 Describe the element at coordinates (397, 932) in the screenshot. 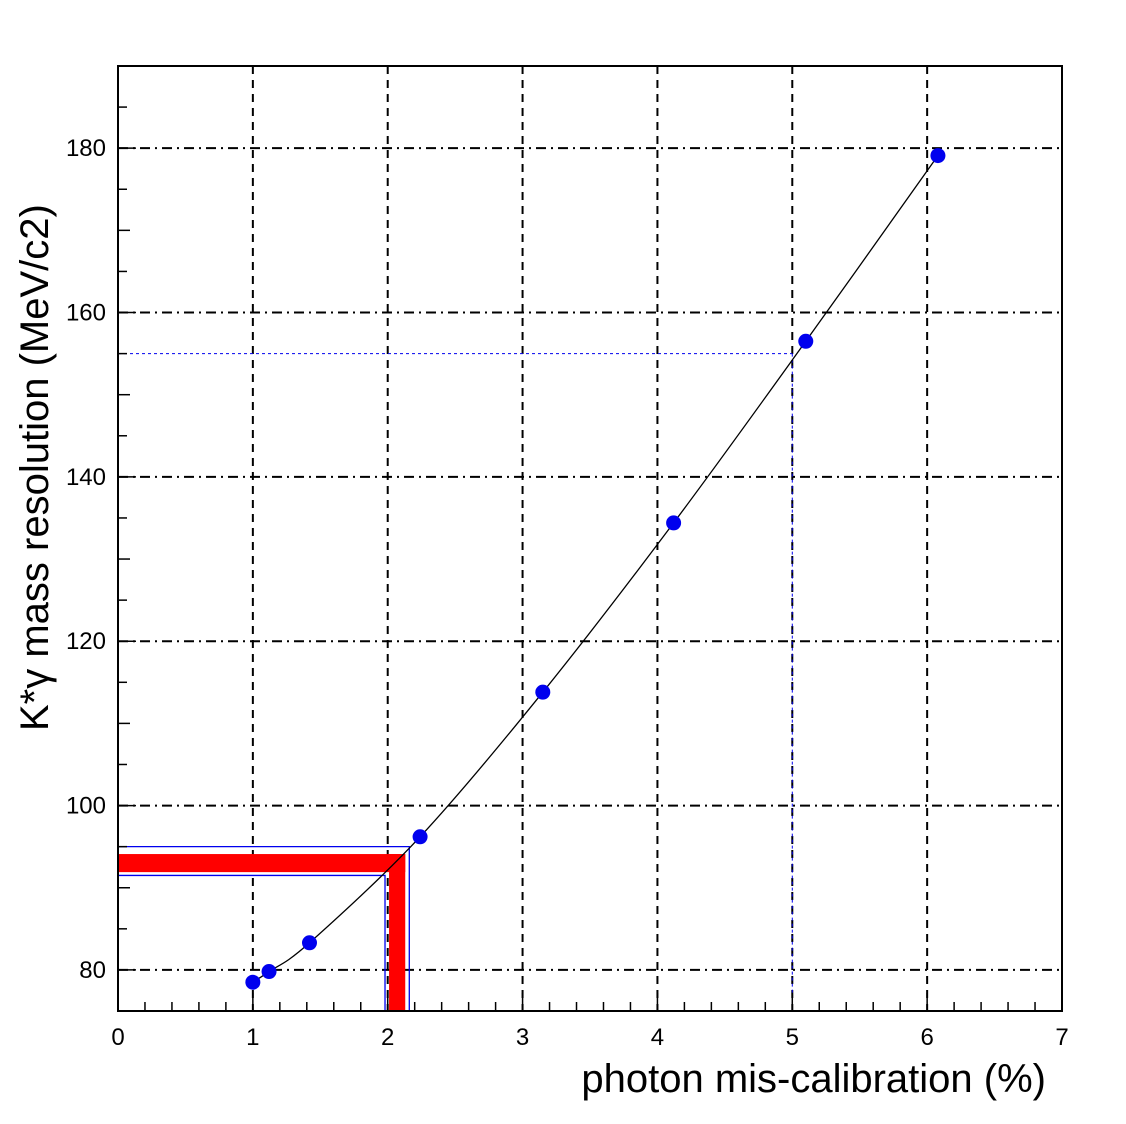

I see `red-band-vertical` at that location.